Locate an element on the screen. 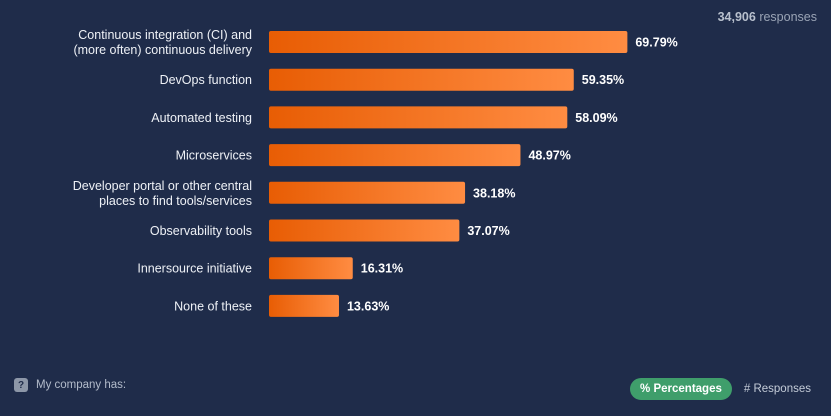 This screenshot has height=416, width=831. category-label-6: Innersource initiative is located at coordinates (194, 269).